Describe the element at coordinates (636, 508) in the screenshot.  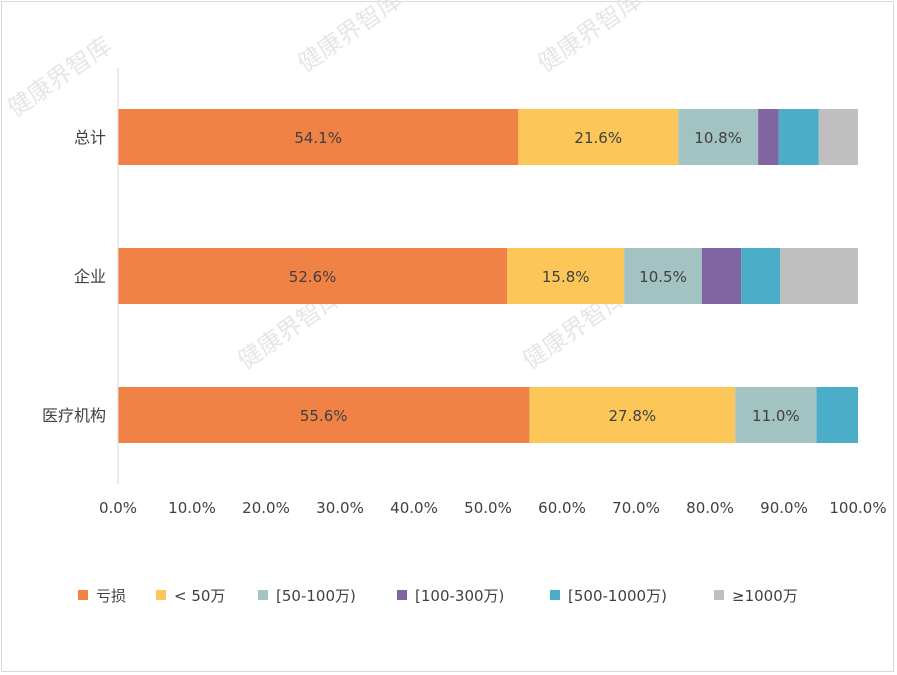
I see `x-tick-label: 70.0%` at that location.